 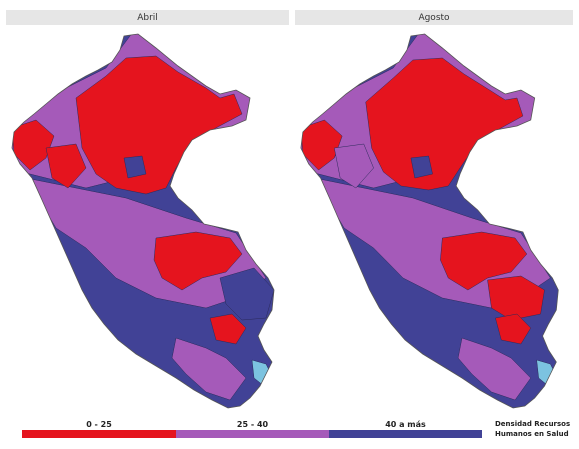 What do you see at coordinates (532, 434) in the screenshot?
I see `legend-title-line2: Humanos en Salud` at bounding box center [532, 434].